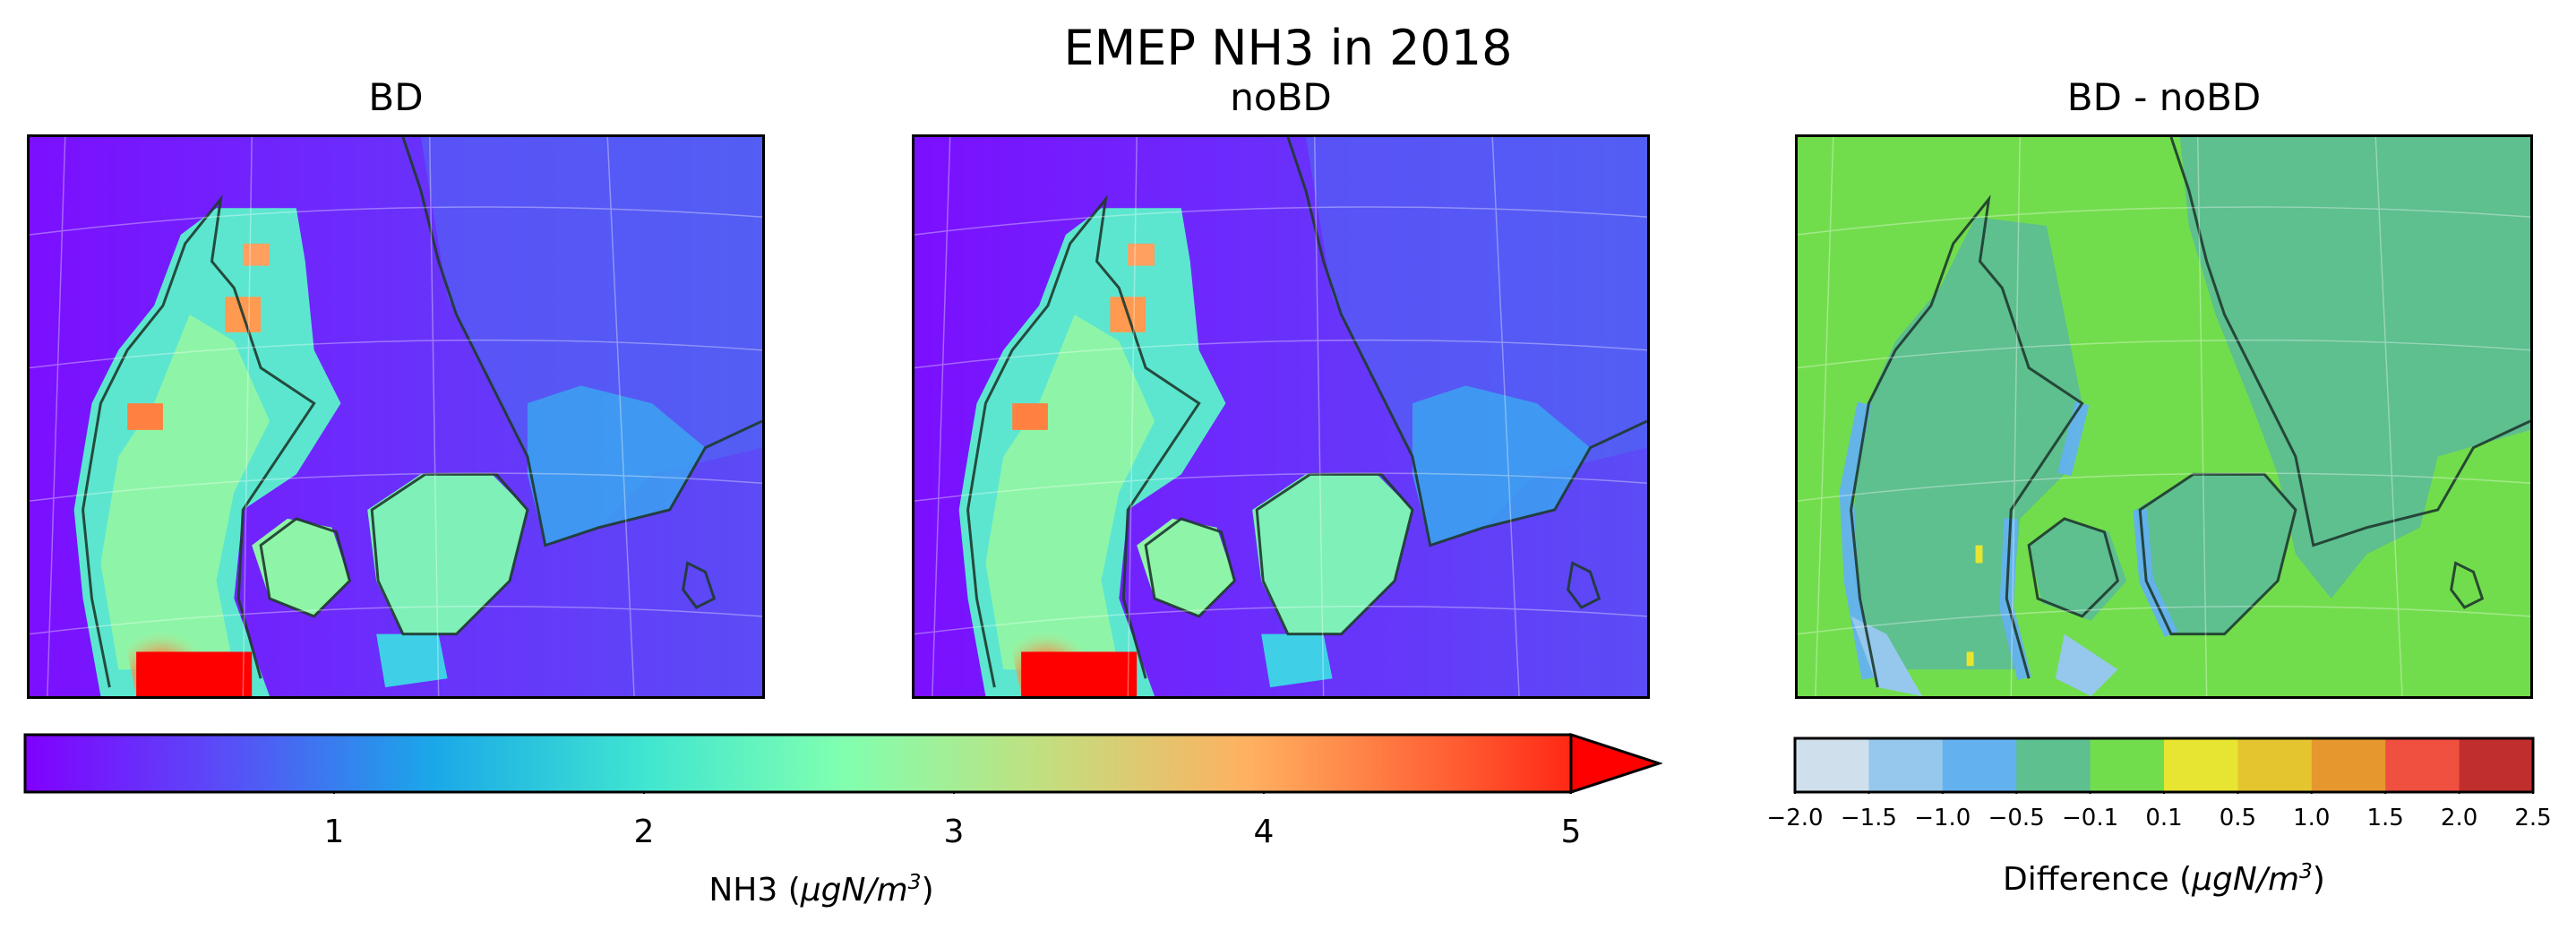  I want to click on difference-colorbar, so click(2164, 765).